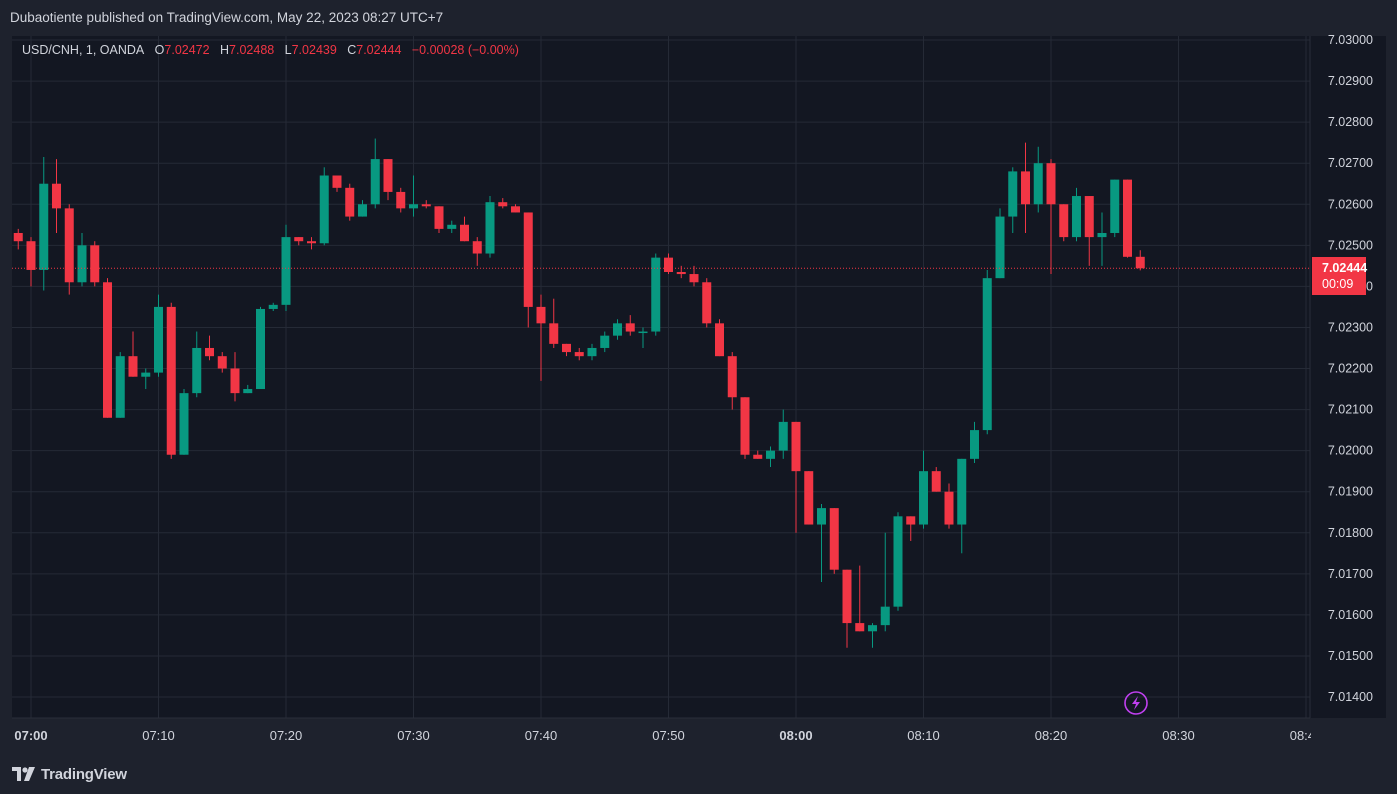 The height and width of the screenshot is (794, 1397). I want to click on lightning-bolt-icon, so click(1136, 703).